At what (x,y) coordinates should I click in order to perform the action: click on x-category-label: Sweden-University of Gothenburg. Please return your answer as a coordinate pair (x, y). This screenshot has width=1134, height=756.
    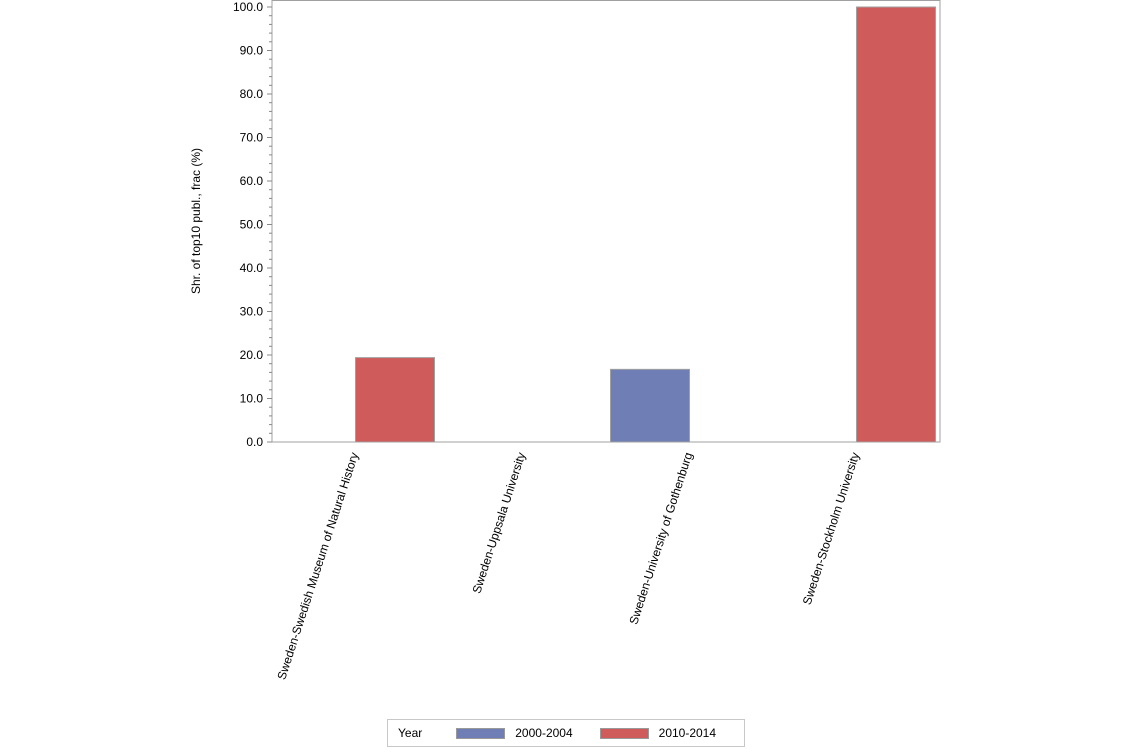
    Looking at the image, I should click on (660, 539).